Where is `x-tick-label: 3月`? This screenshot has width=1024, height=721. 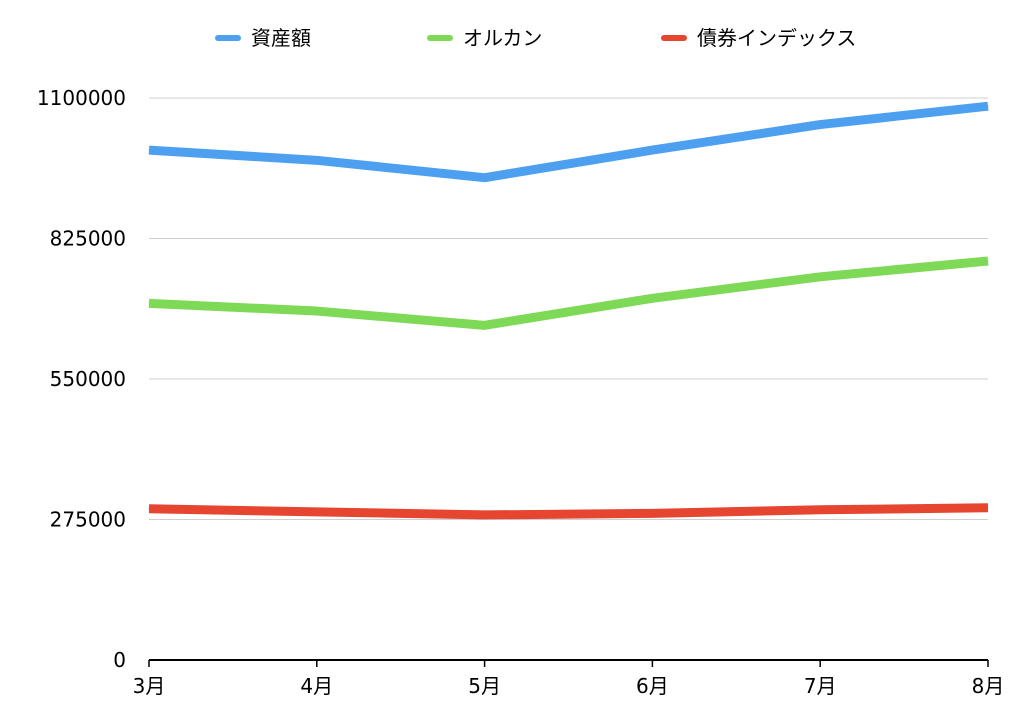
x-tick-label: 3月 is located at coordinates (149, 686).